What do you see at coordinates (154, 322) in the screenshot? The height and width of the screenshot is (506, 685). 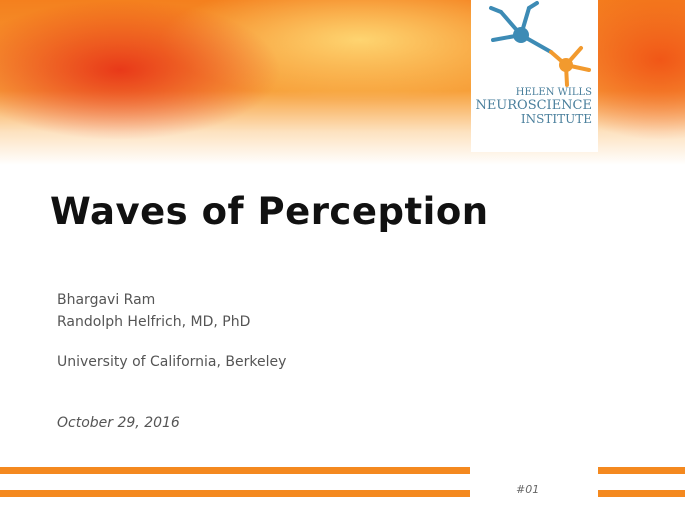 I see `author: Randolph Helfrich, MD, PhD` at bounding box center [154, 322].